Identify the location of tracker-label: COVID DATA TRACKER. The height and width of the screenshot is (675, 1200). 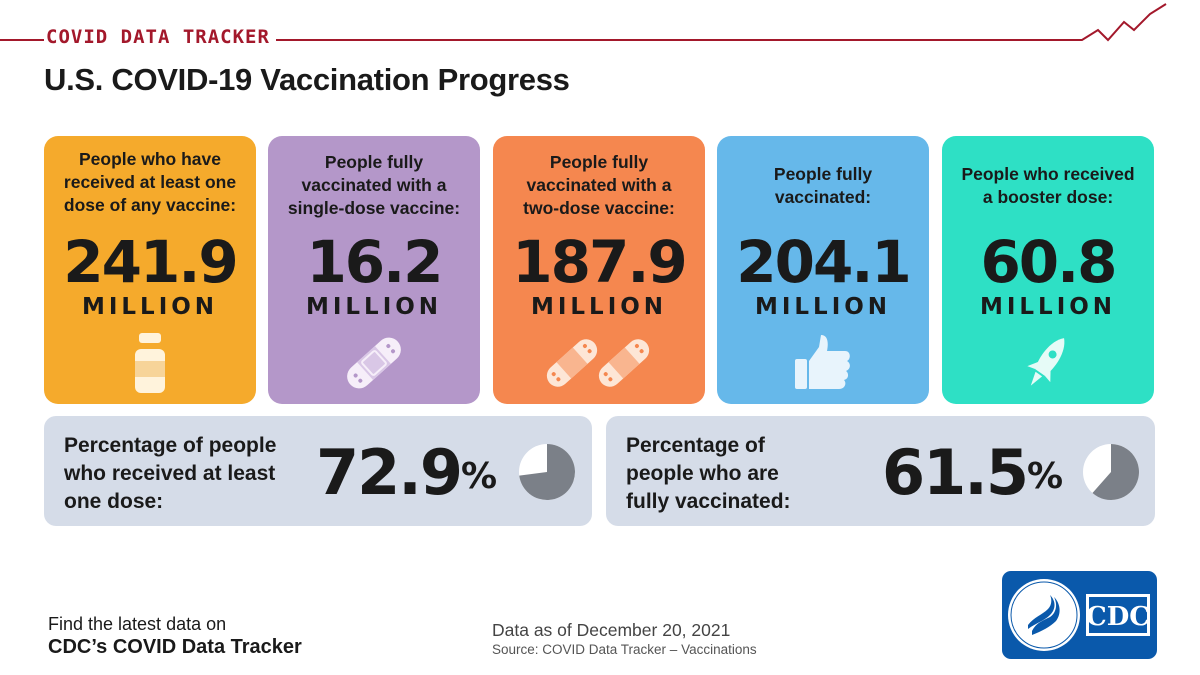
(160, 37).